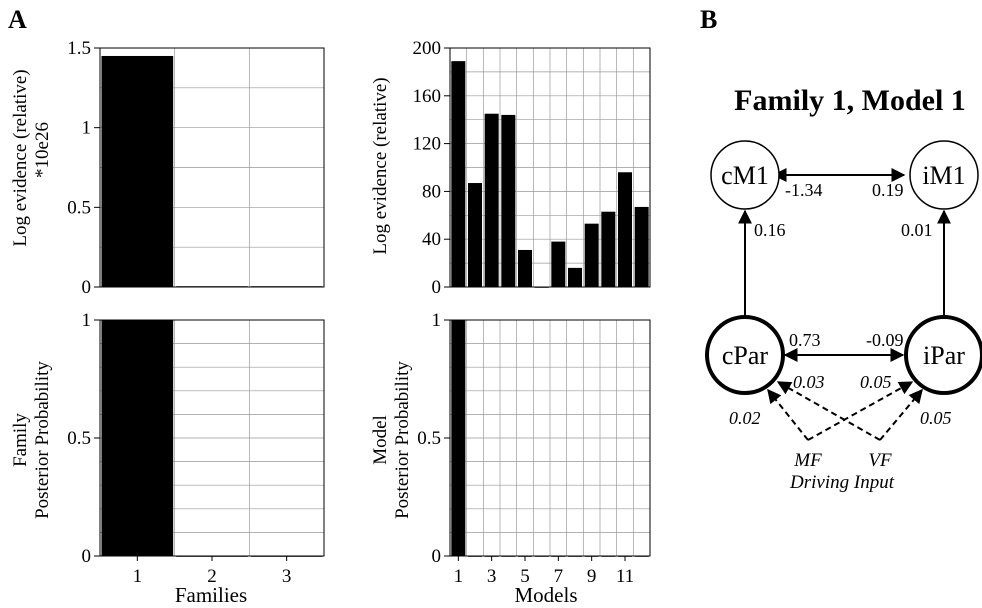 Image resolution: width=982 pixels, height=608 pixels. I want to click on node-cm1, so click(745, 175).